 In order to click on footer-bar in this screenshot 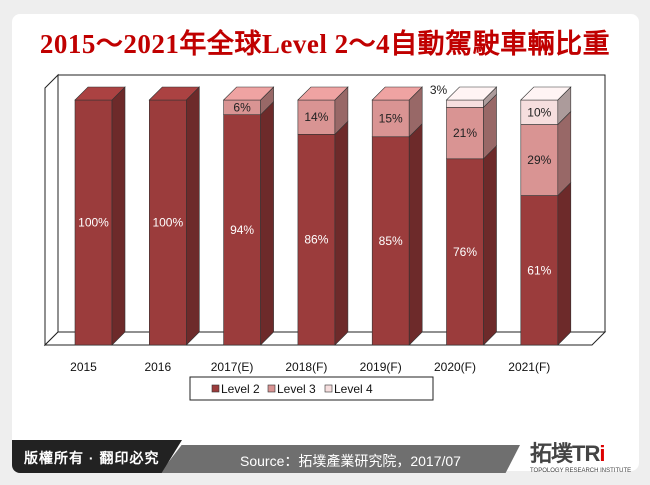, I will do `click(340, 459)`.